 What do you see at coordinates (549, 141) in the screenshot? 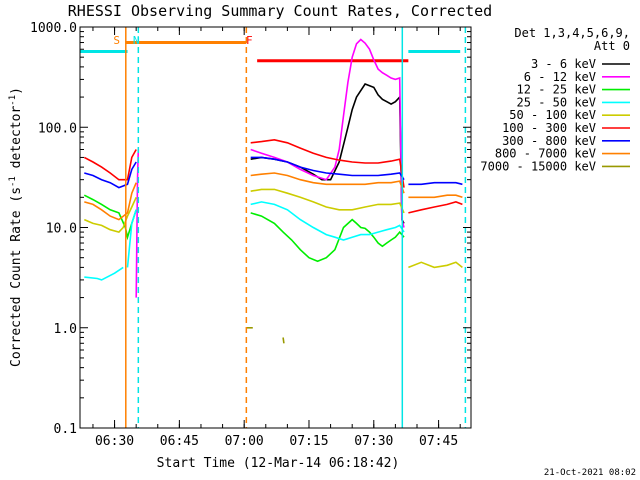
I see `legend-entry-label: 300 - 800 keV` at bounding box center [549, 141].